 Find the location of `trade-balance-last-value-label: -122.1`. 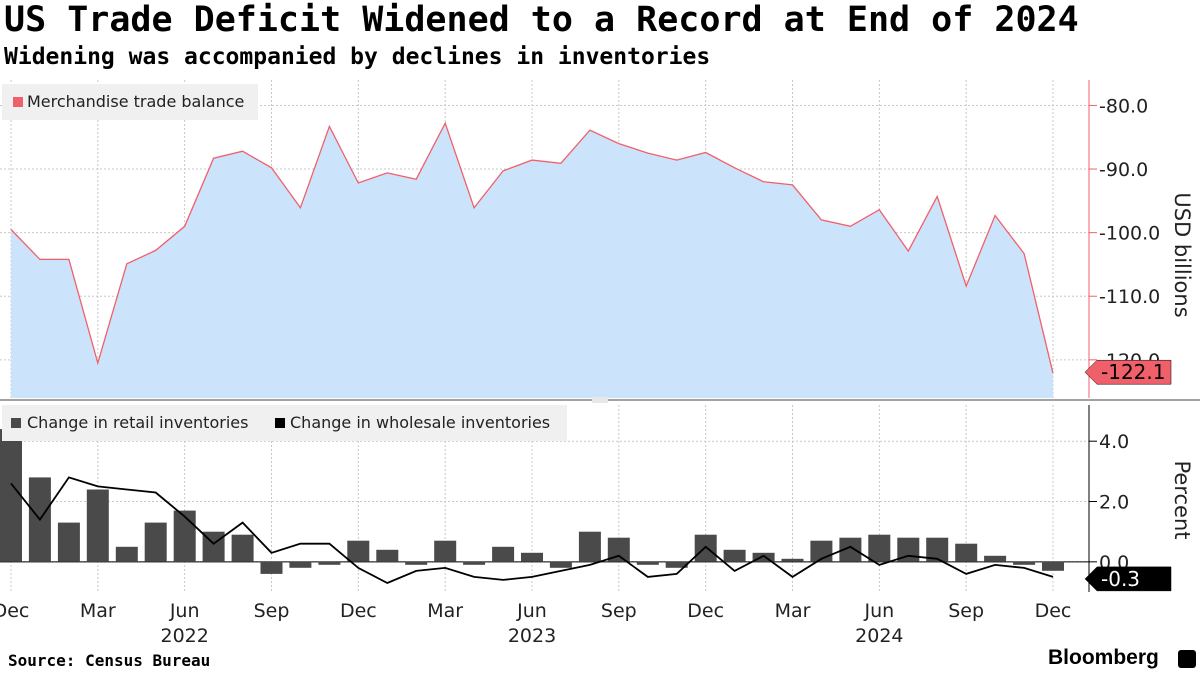

trade-balance-last-value-label: -122.1 is located at coordinates (1133, 372).